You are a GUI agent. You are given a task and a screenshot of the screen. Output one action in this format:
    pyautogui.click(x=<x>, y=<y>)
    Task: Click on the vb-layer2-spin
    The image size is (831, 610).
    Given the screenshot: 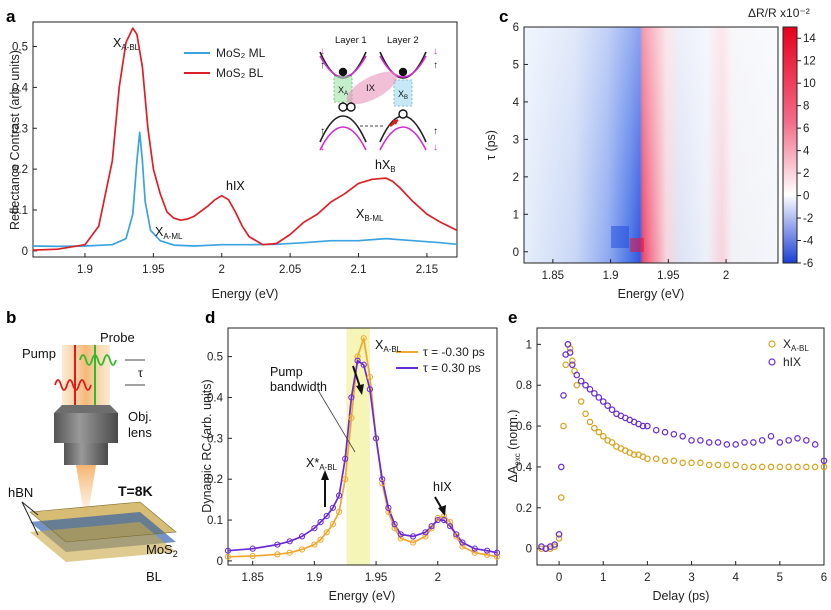 What is the action you would take?
    pyautogui.click(x=403, y=138)
    